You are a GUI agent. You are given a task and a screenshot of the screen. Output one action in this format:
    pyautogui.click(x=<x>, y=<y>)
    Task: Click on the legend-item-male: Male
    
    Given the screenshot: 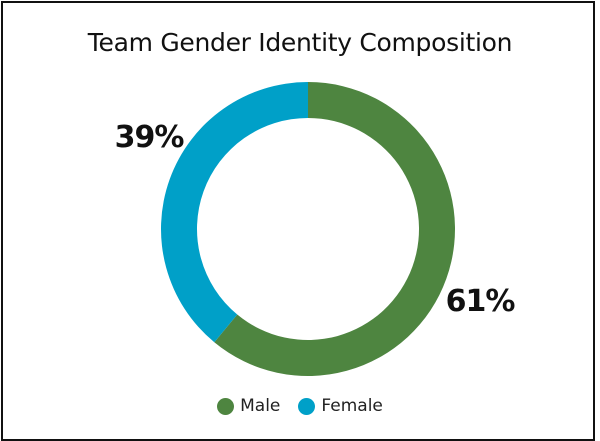 What is the action you would take?
    pyautogui.click(x=248, y=406)
    